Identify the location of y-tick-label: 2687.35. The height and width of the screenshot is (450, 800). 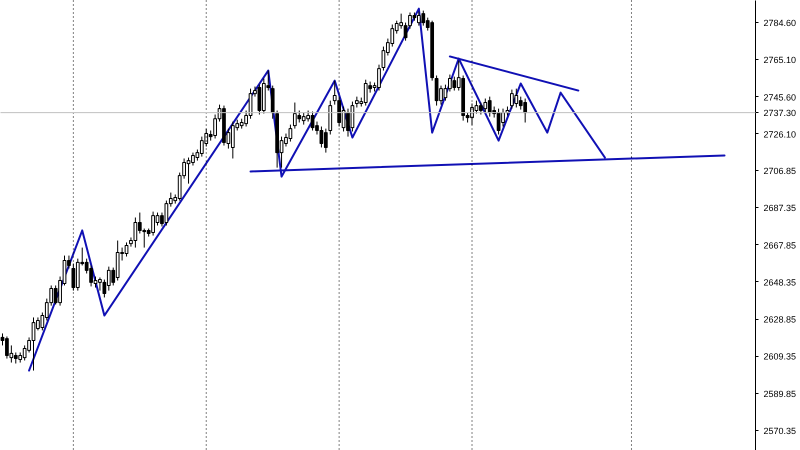
(780, 208).